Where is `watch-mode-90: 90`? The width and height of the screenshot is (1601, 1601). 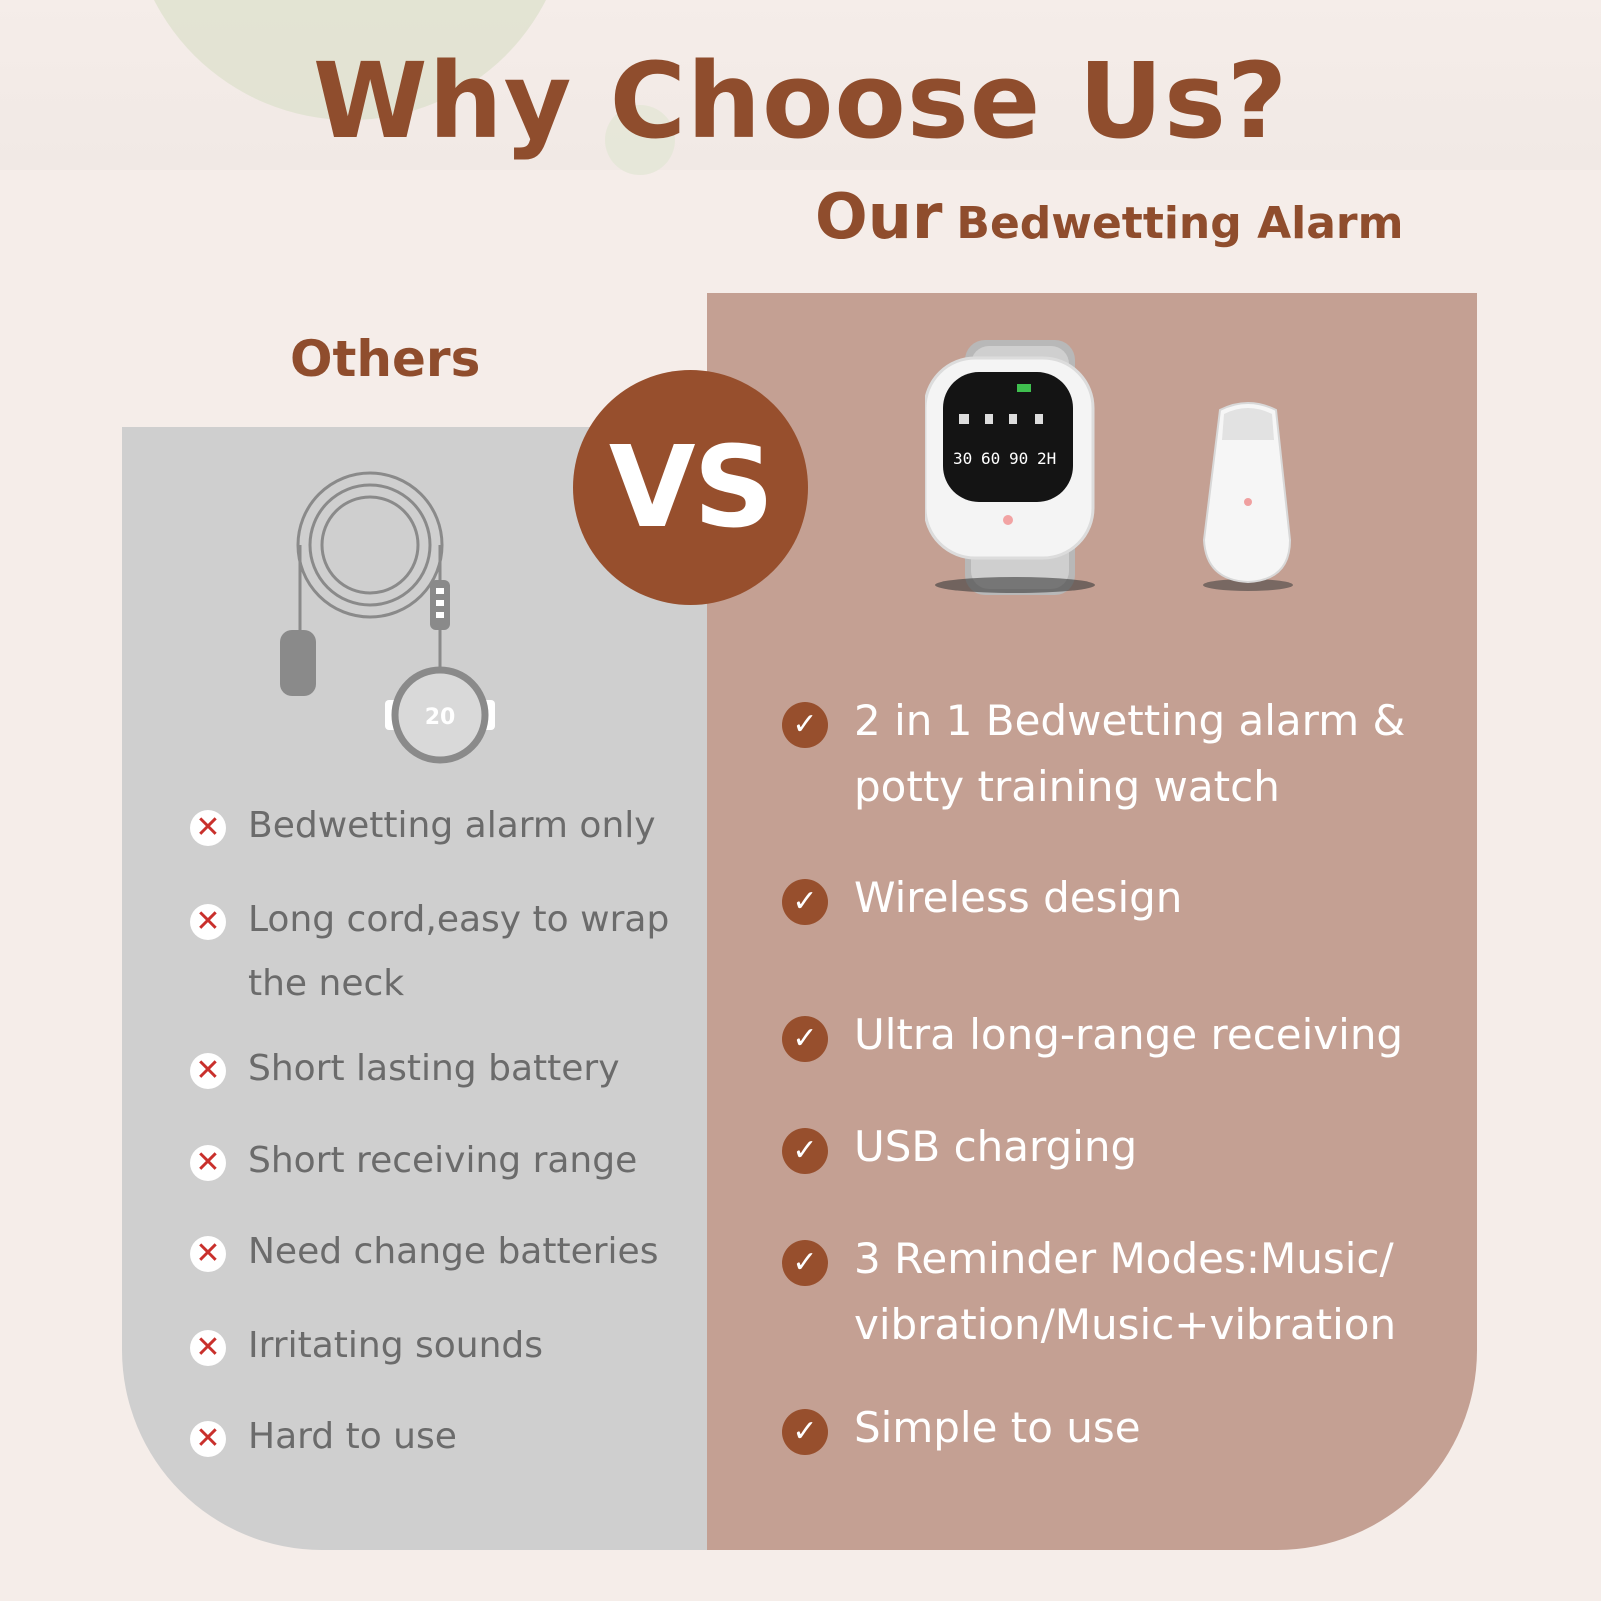 watch-mode-90: 90 is located at coordinates (1018, 458).